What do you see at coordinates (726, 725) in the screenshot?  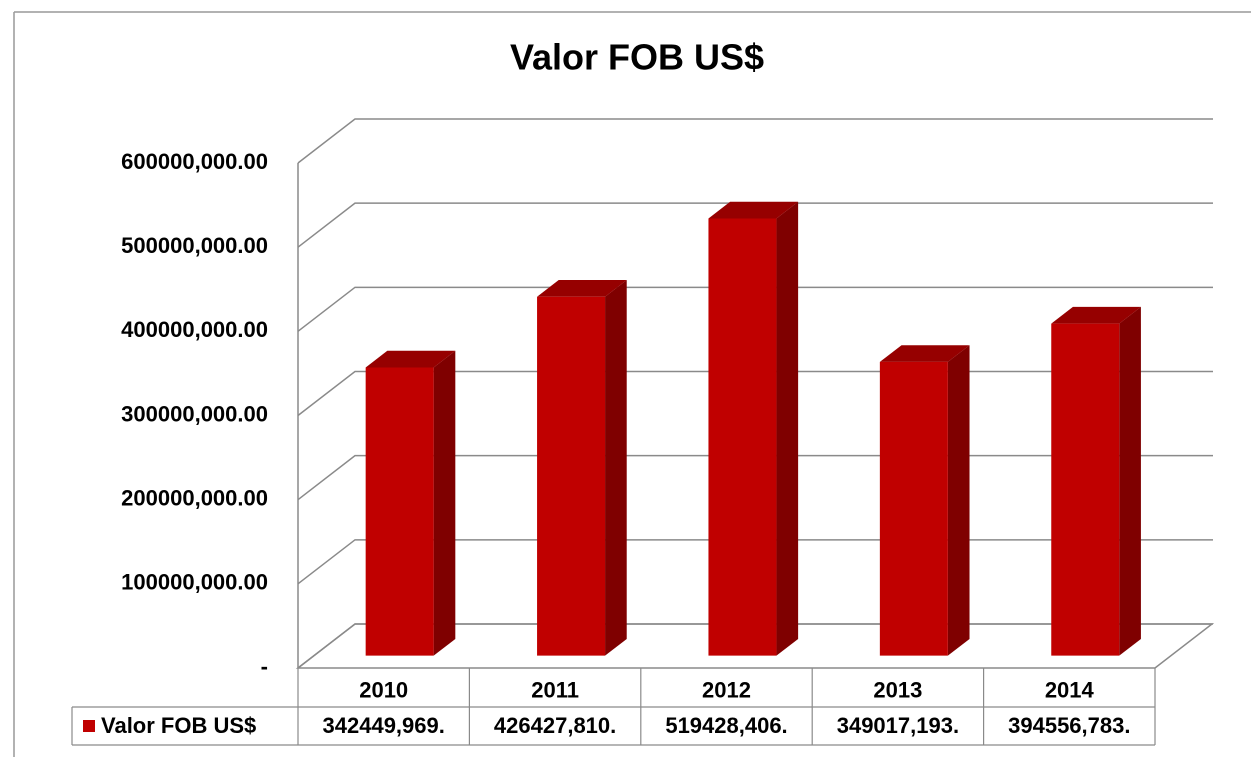 I see `data-table-value: 519428,406.` at bounding box center [726, 725].